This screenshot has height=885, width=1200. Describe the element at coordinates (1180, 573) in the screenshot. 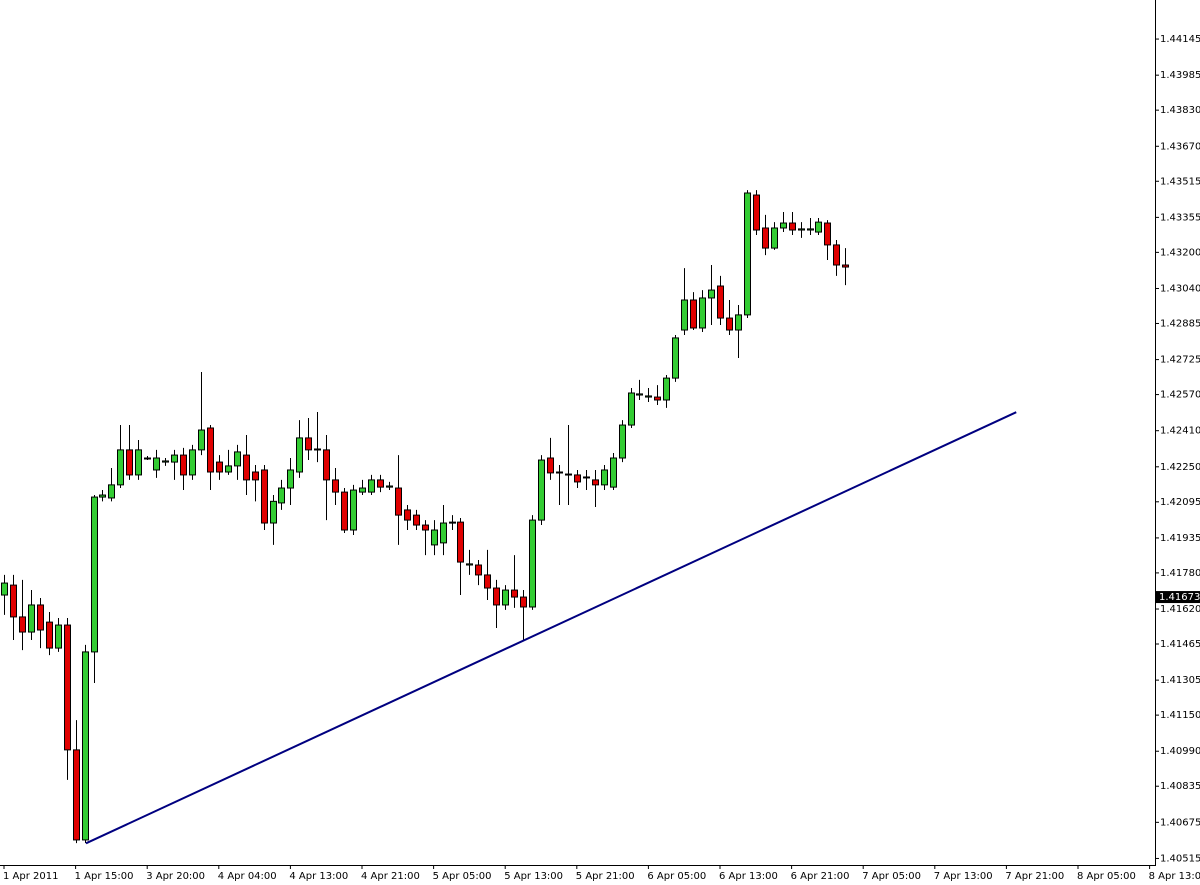

I see `y-tick-label: 1.41780` at that location.